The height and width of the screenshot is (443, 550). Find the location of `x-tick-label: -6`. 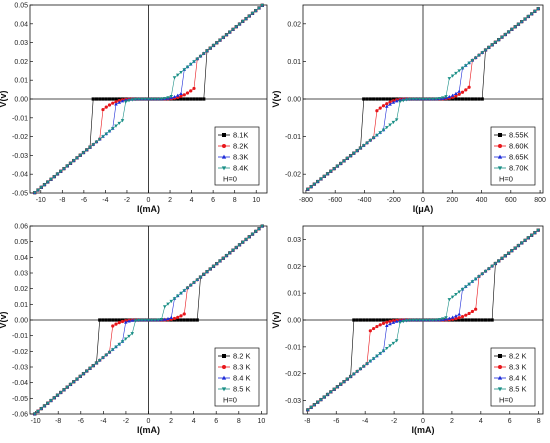

x-tick-label: -6 is located at coordinates (84, 200).